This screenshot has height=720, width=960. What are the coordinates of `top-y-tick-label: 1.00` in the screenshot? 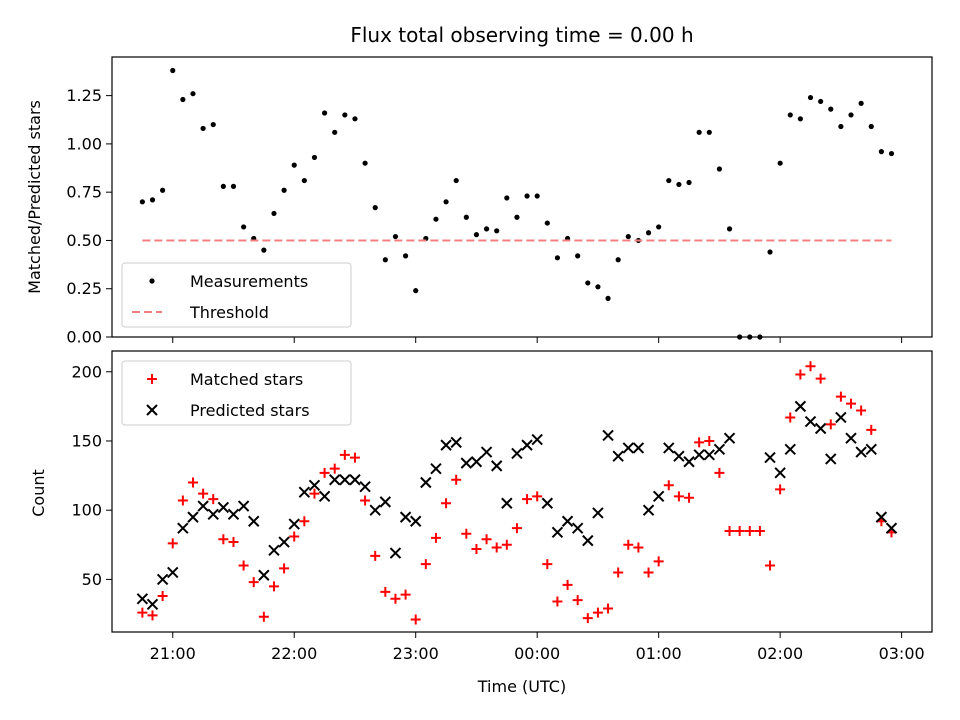 It's located at (84, 143).